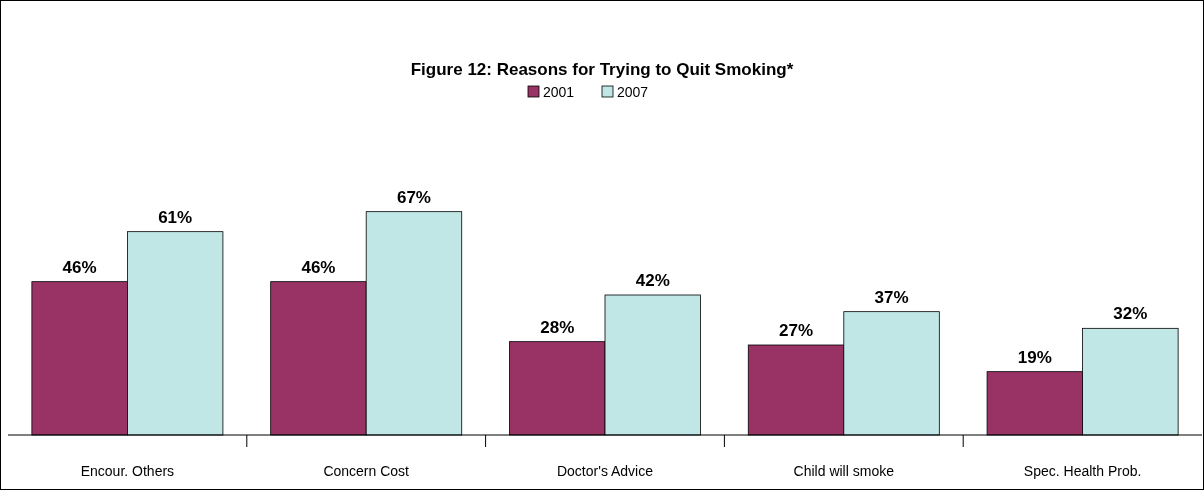 The height and width of the screenshot is (490, 1204). Describe the element at coordinates (602, 69) in the screenshot. I see `chart-title: Figure 12: Reasons for Trying to Quit Smoking*` at that location.